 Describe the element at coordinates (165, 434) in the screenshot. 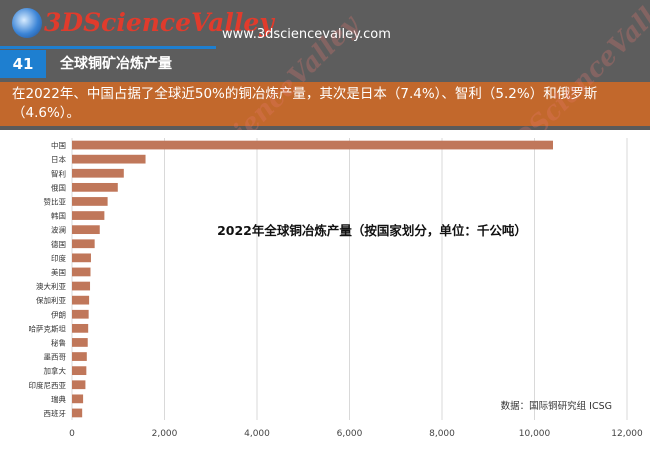

I see `x-tick-label: 2,000` at that location.